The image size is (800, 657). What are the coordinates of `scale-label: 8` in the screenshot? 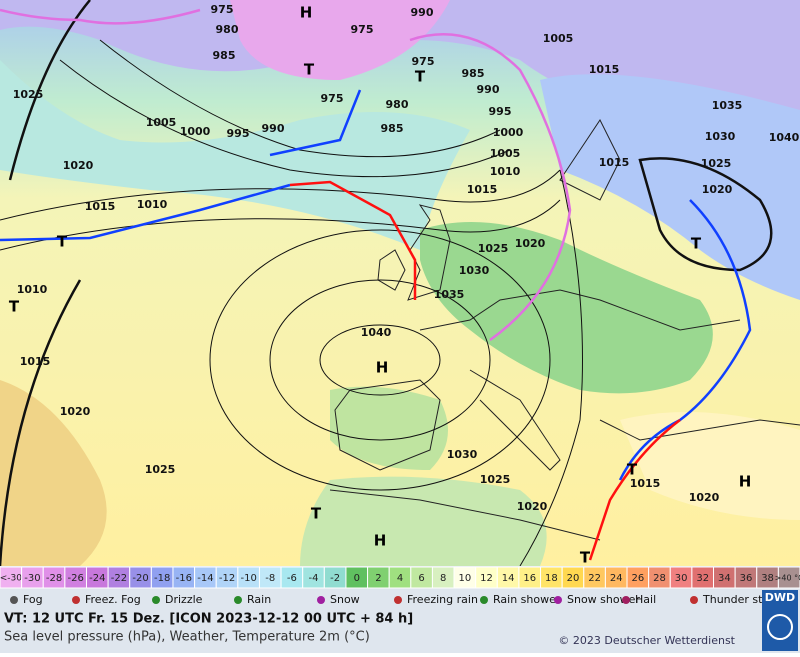 It's located at (443, 578).